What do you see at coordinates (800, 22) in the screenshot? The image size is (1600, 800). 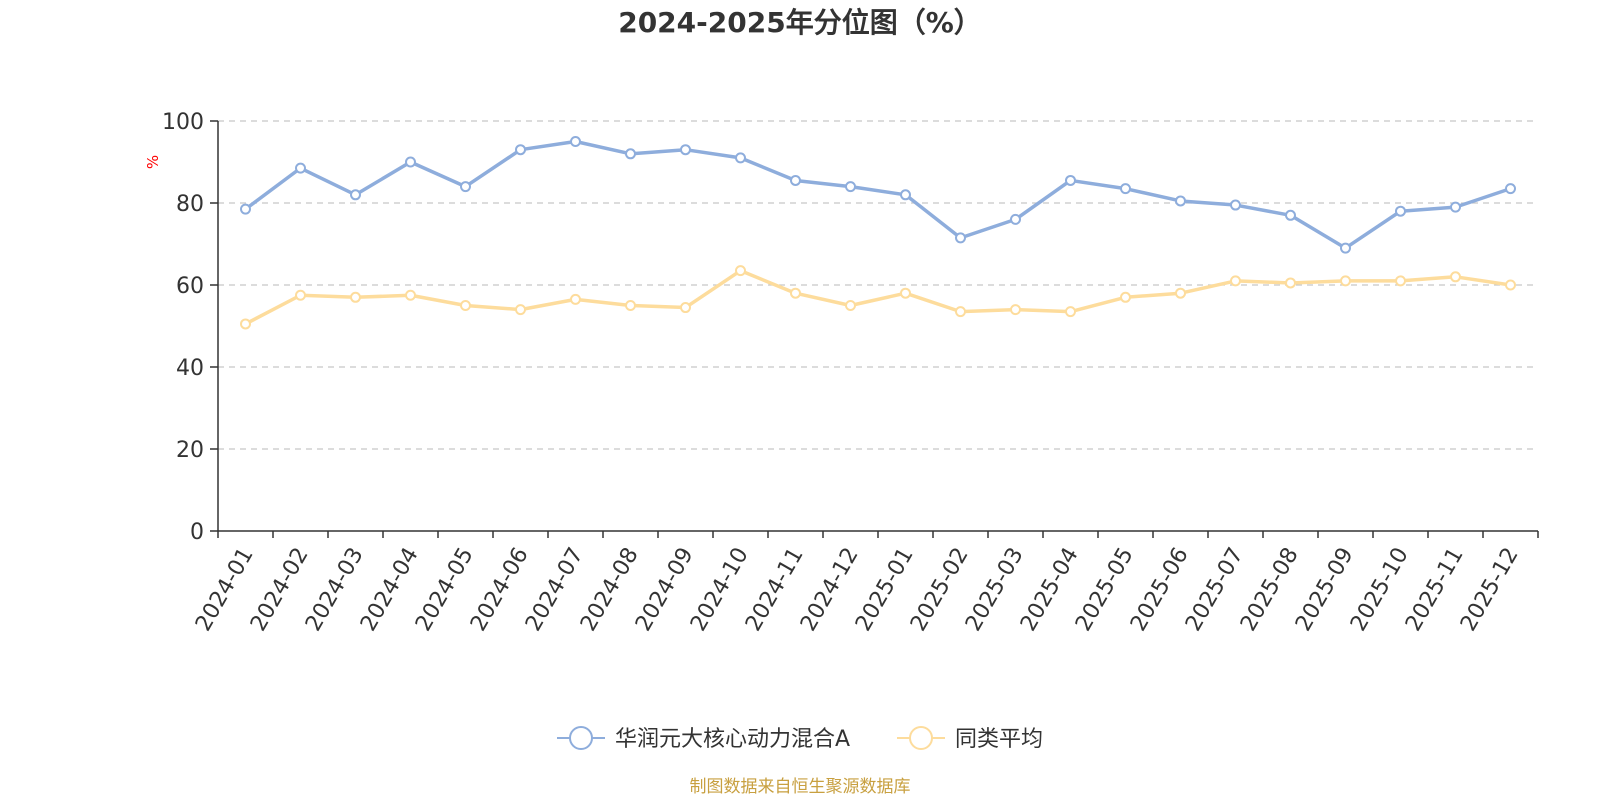 I see `chart-title: 2024-2025年分位图（%）` at bounding box center [800, 22].